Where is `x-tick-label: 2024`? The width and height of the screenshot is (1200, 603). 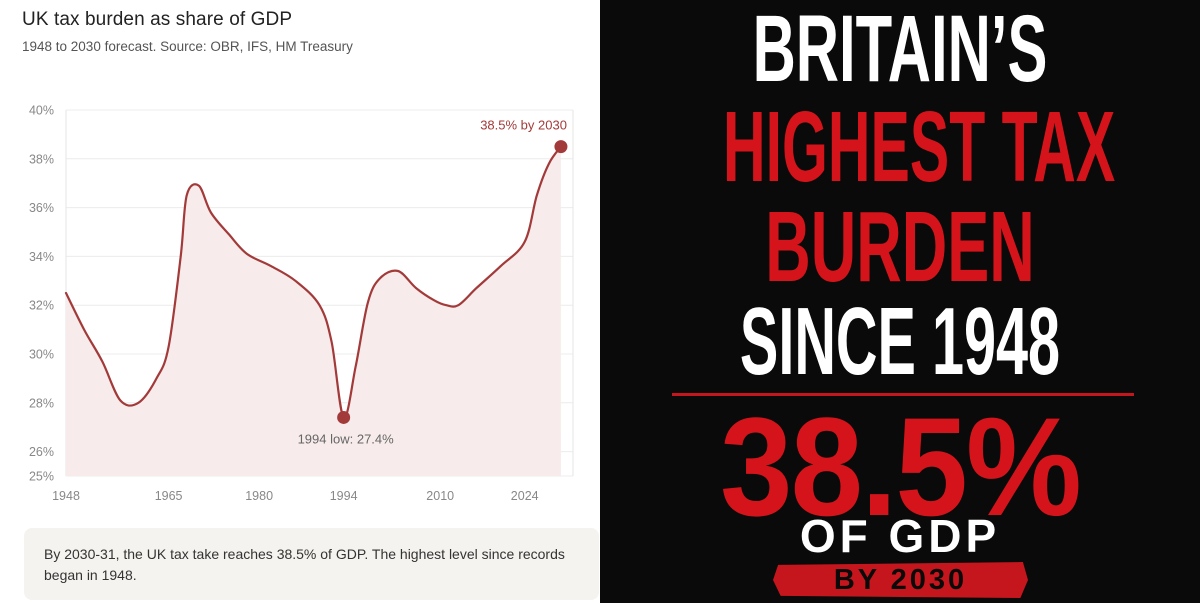 x-tick-label: 2024 is located at coordinates (525, 496).